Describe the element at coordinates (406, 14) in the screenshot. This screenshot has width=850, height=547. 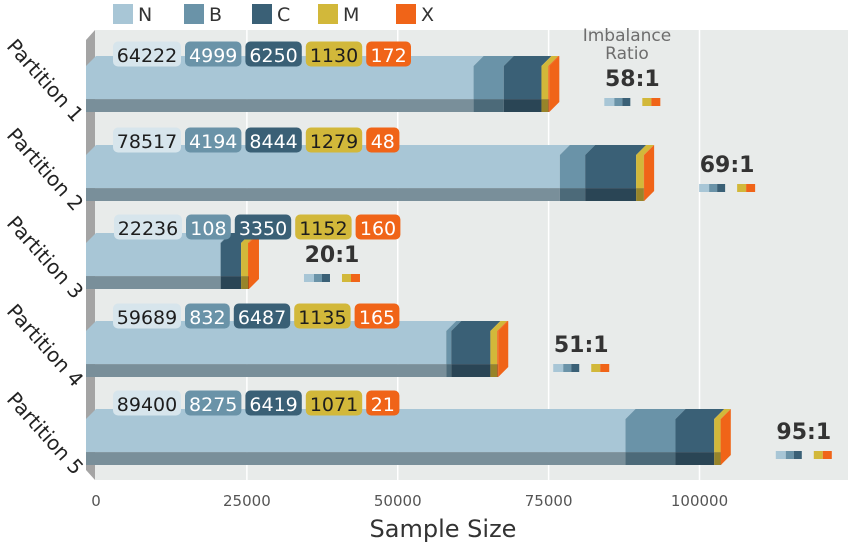
I see `legend-swatch-x` at that location.